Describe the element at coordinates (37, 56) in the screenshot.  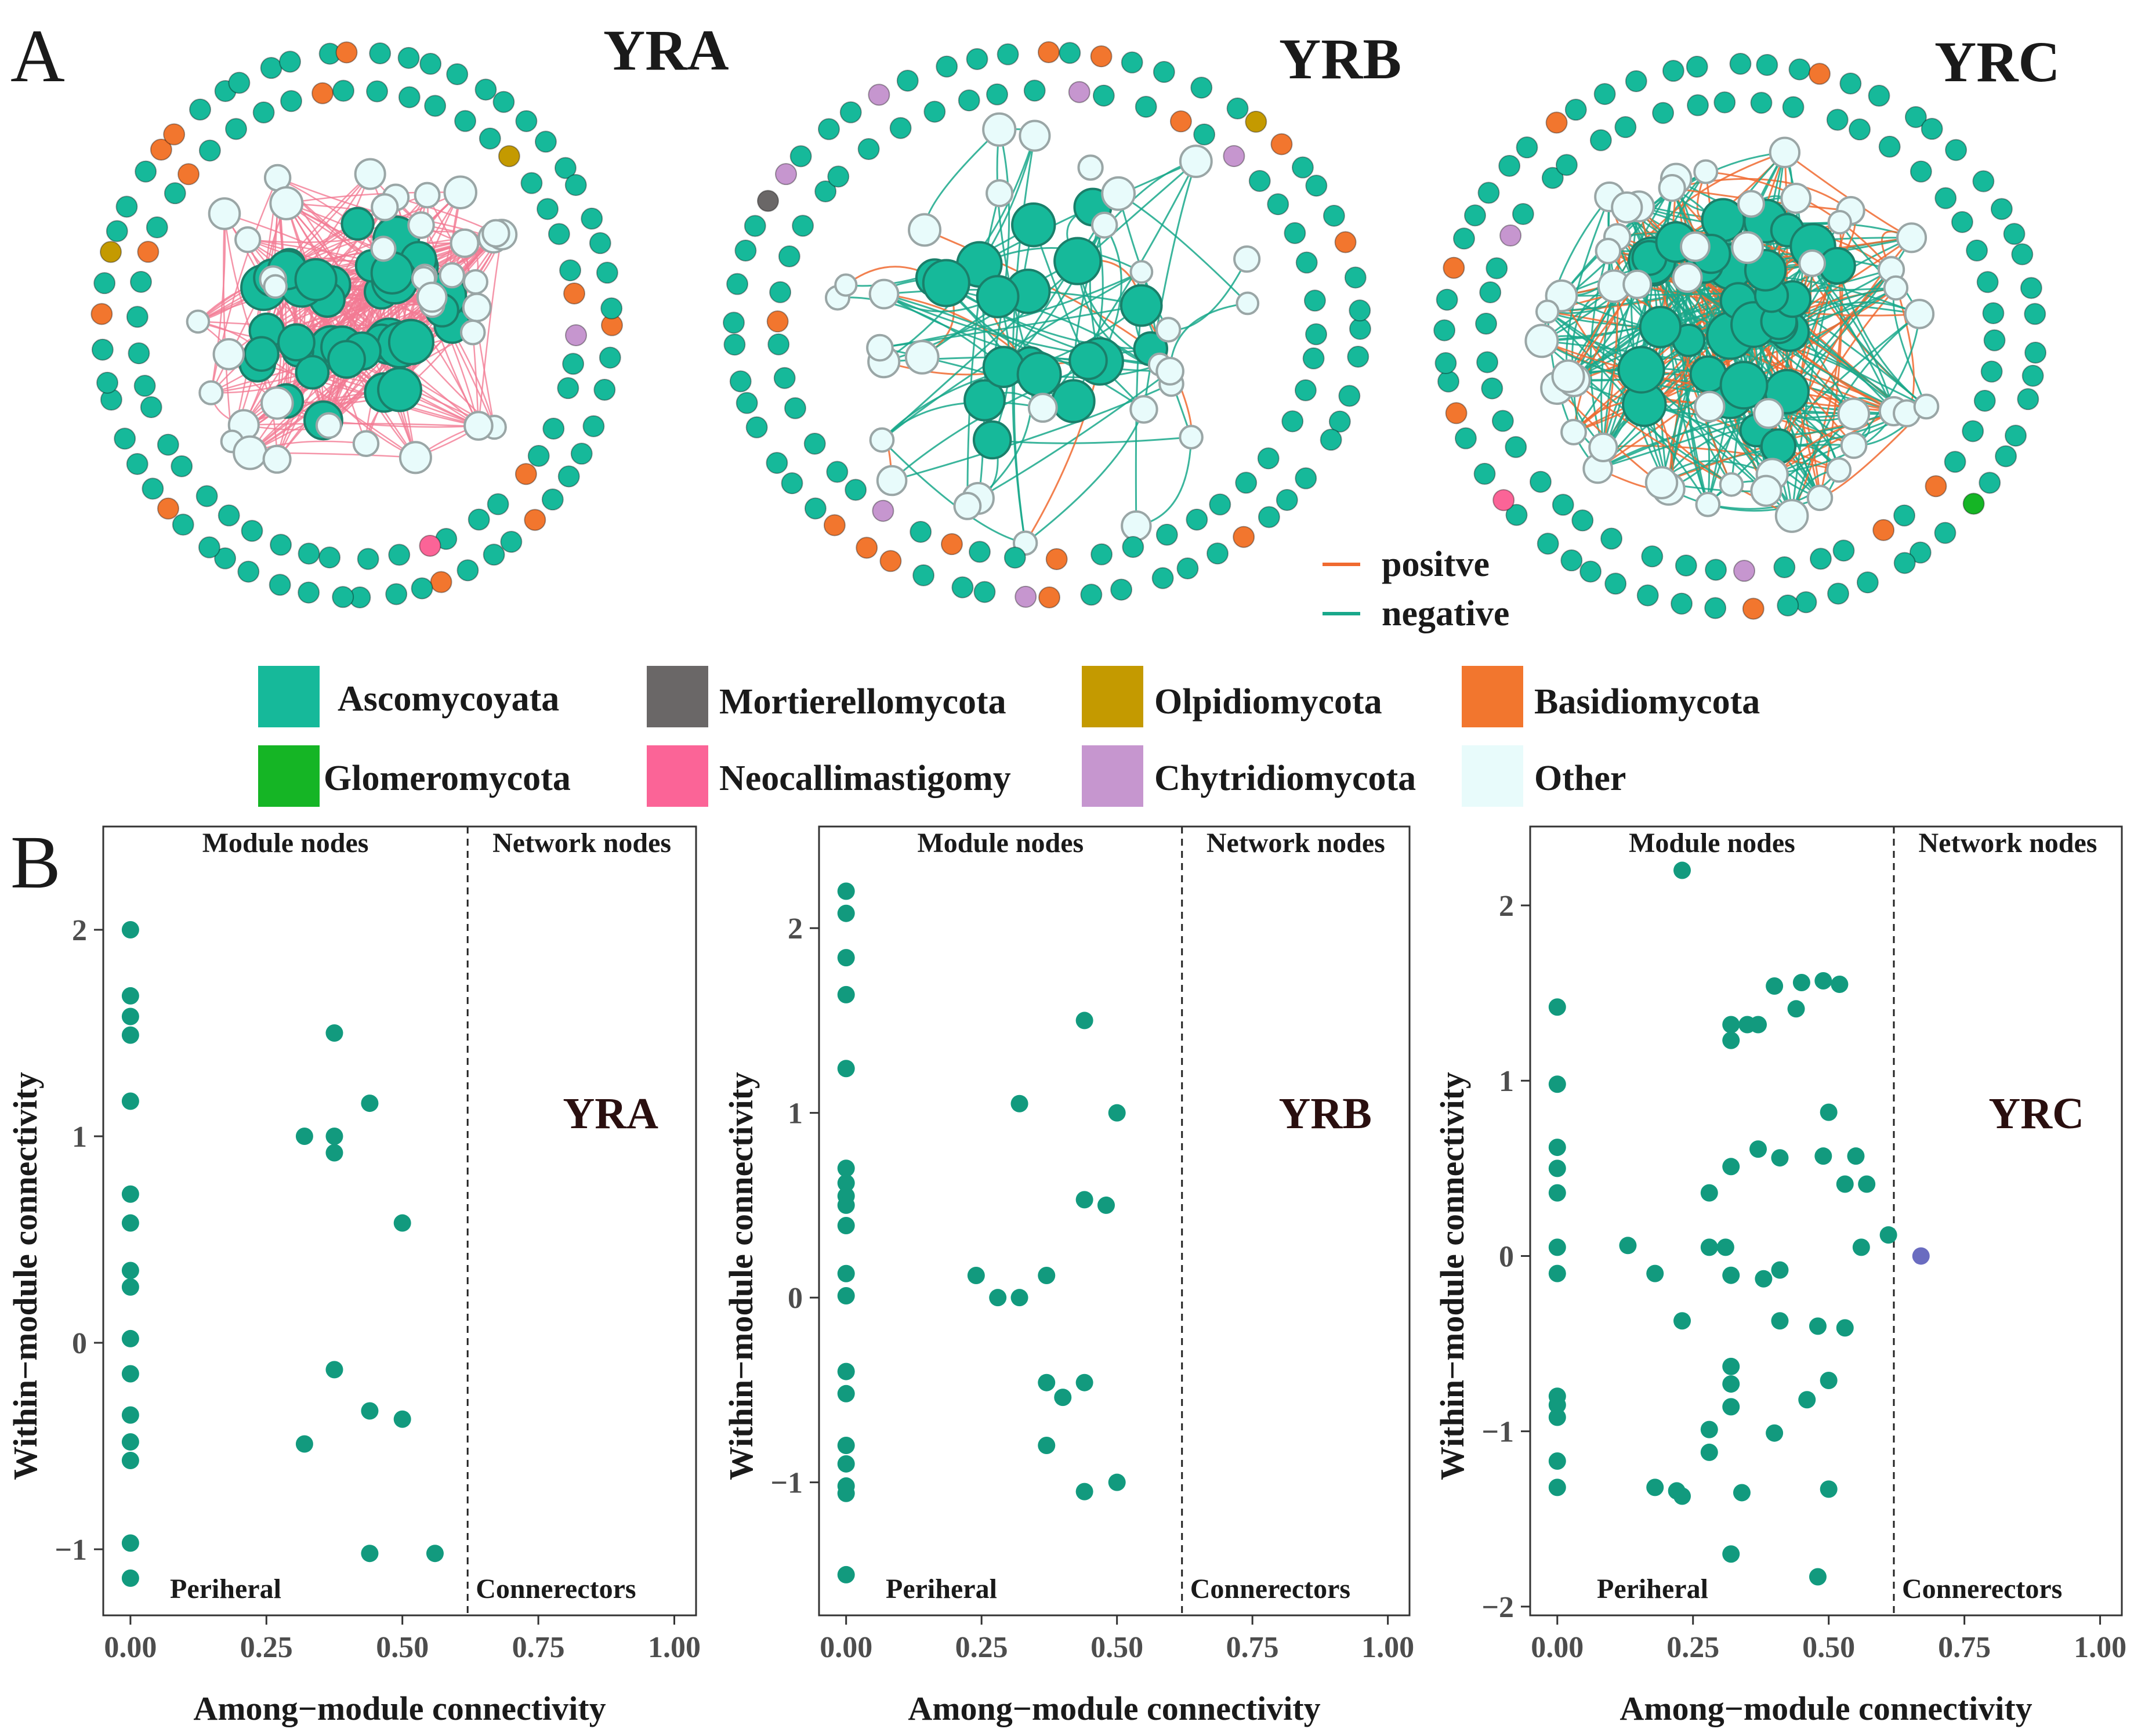
I see `panel-label-a: A` at that location.